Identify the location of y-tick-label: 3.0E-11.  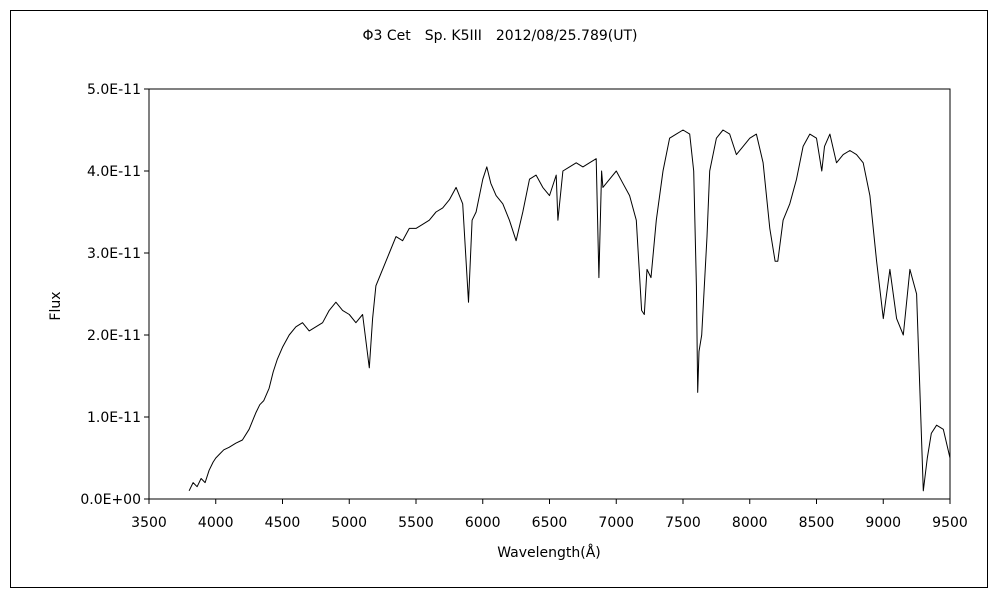
(114, 254).